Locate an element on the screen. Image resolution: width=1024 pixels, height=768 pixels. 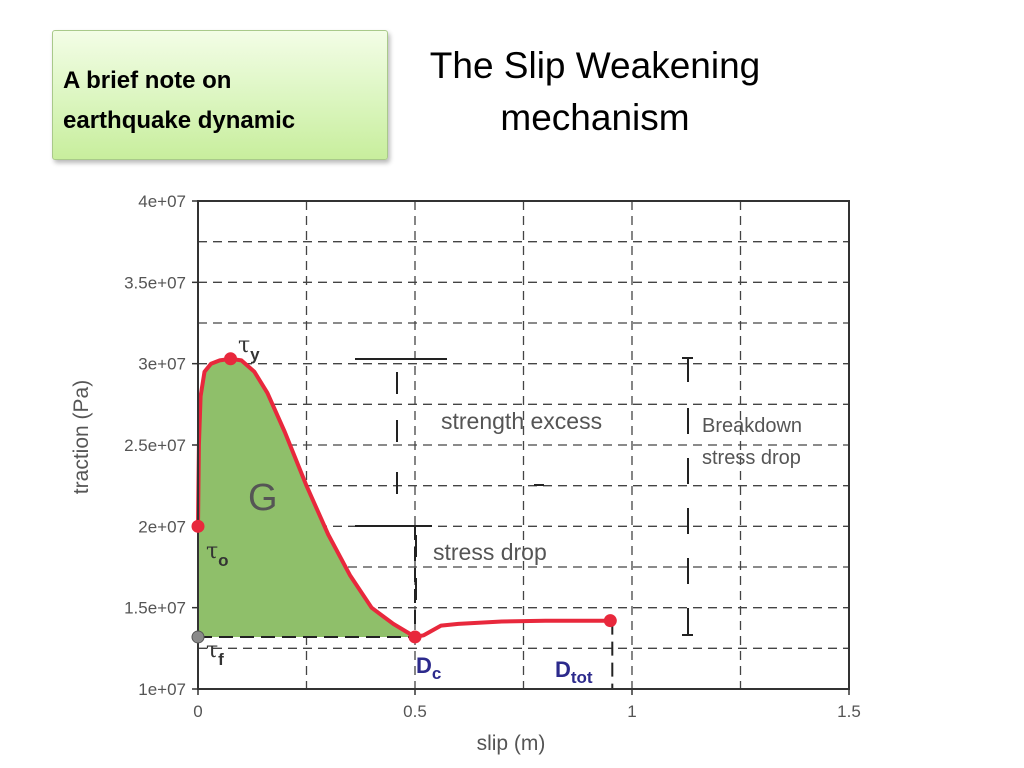
breakdown-bracket is located at coordinates (687, 496).